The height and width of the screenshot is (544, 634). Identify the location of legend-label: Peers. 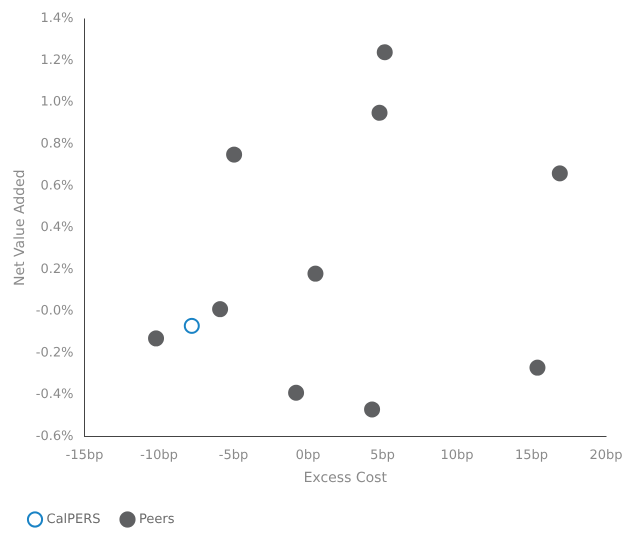
(156, 519).